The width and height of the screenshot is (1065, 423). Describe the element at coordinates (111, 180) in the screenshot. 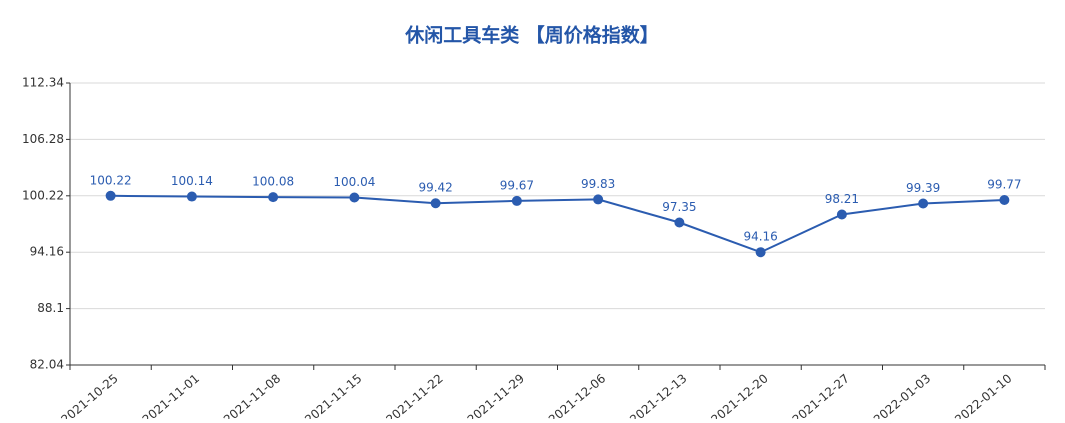

I see `data-label: 100.22` at that location.